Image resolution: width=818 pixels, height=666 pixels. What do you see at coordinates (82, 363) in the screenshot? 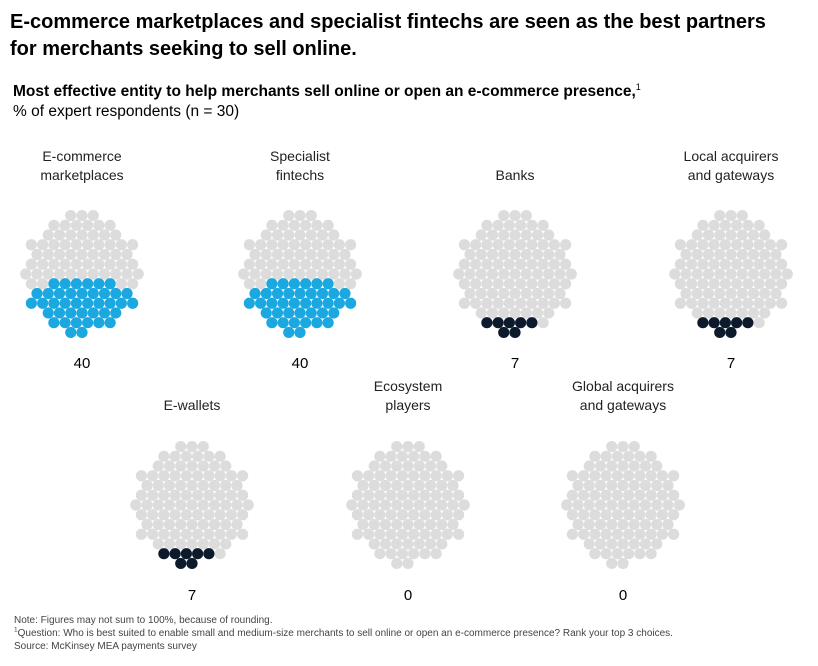
I see `value-label-1: 40` at bounding box center [82, 363].